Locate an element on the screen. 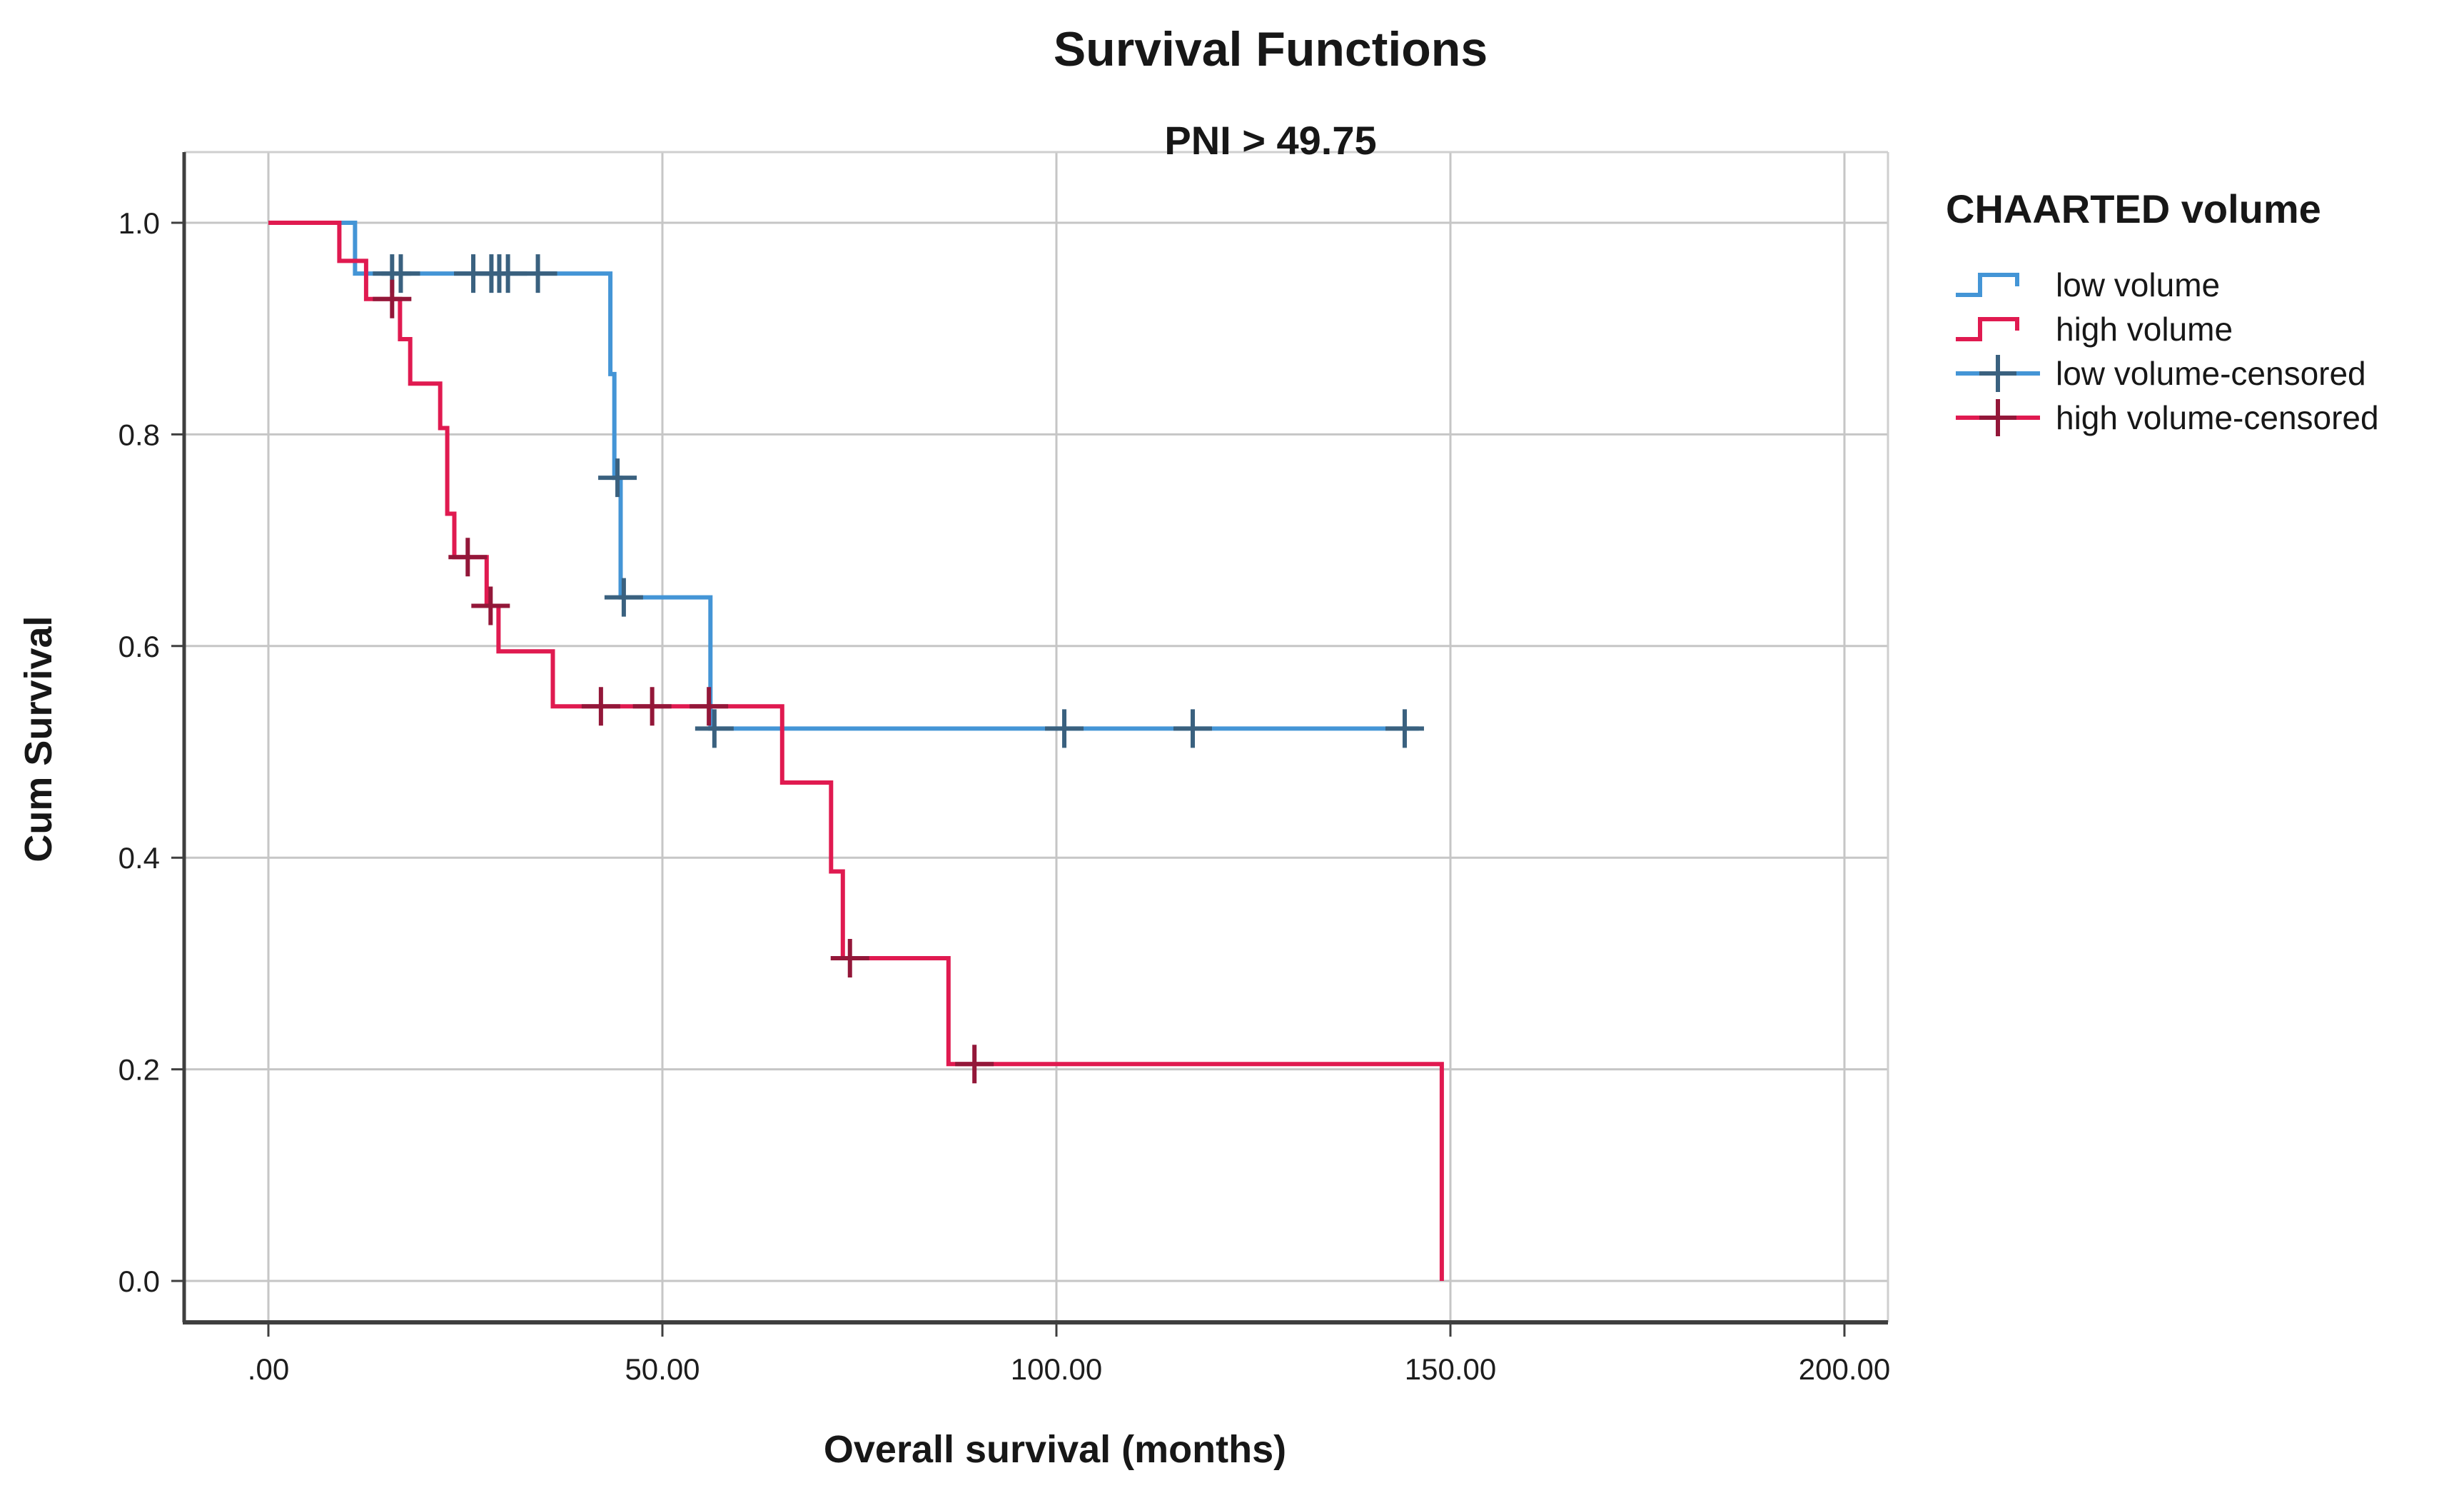 The height and width of the screenshot is (1493, 2464). legend-title: CHAARTED volume is located at coordinates (2133, 208).